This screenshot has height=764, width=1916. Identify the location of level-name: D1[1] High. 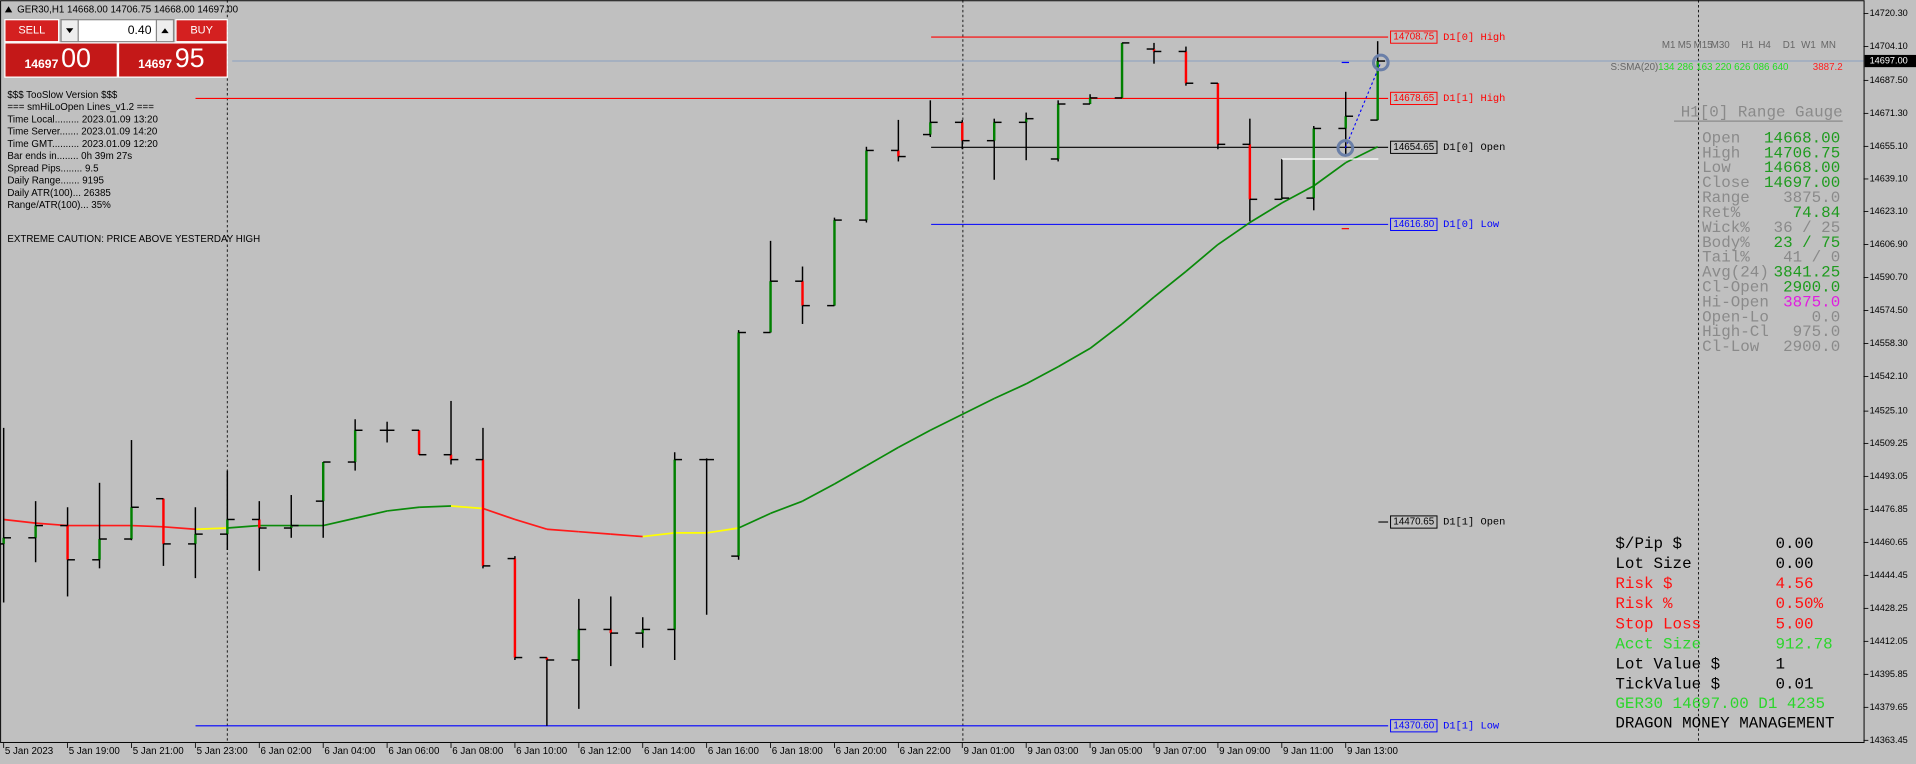
(1474, 99).